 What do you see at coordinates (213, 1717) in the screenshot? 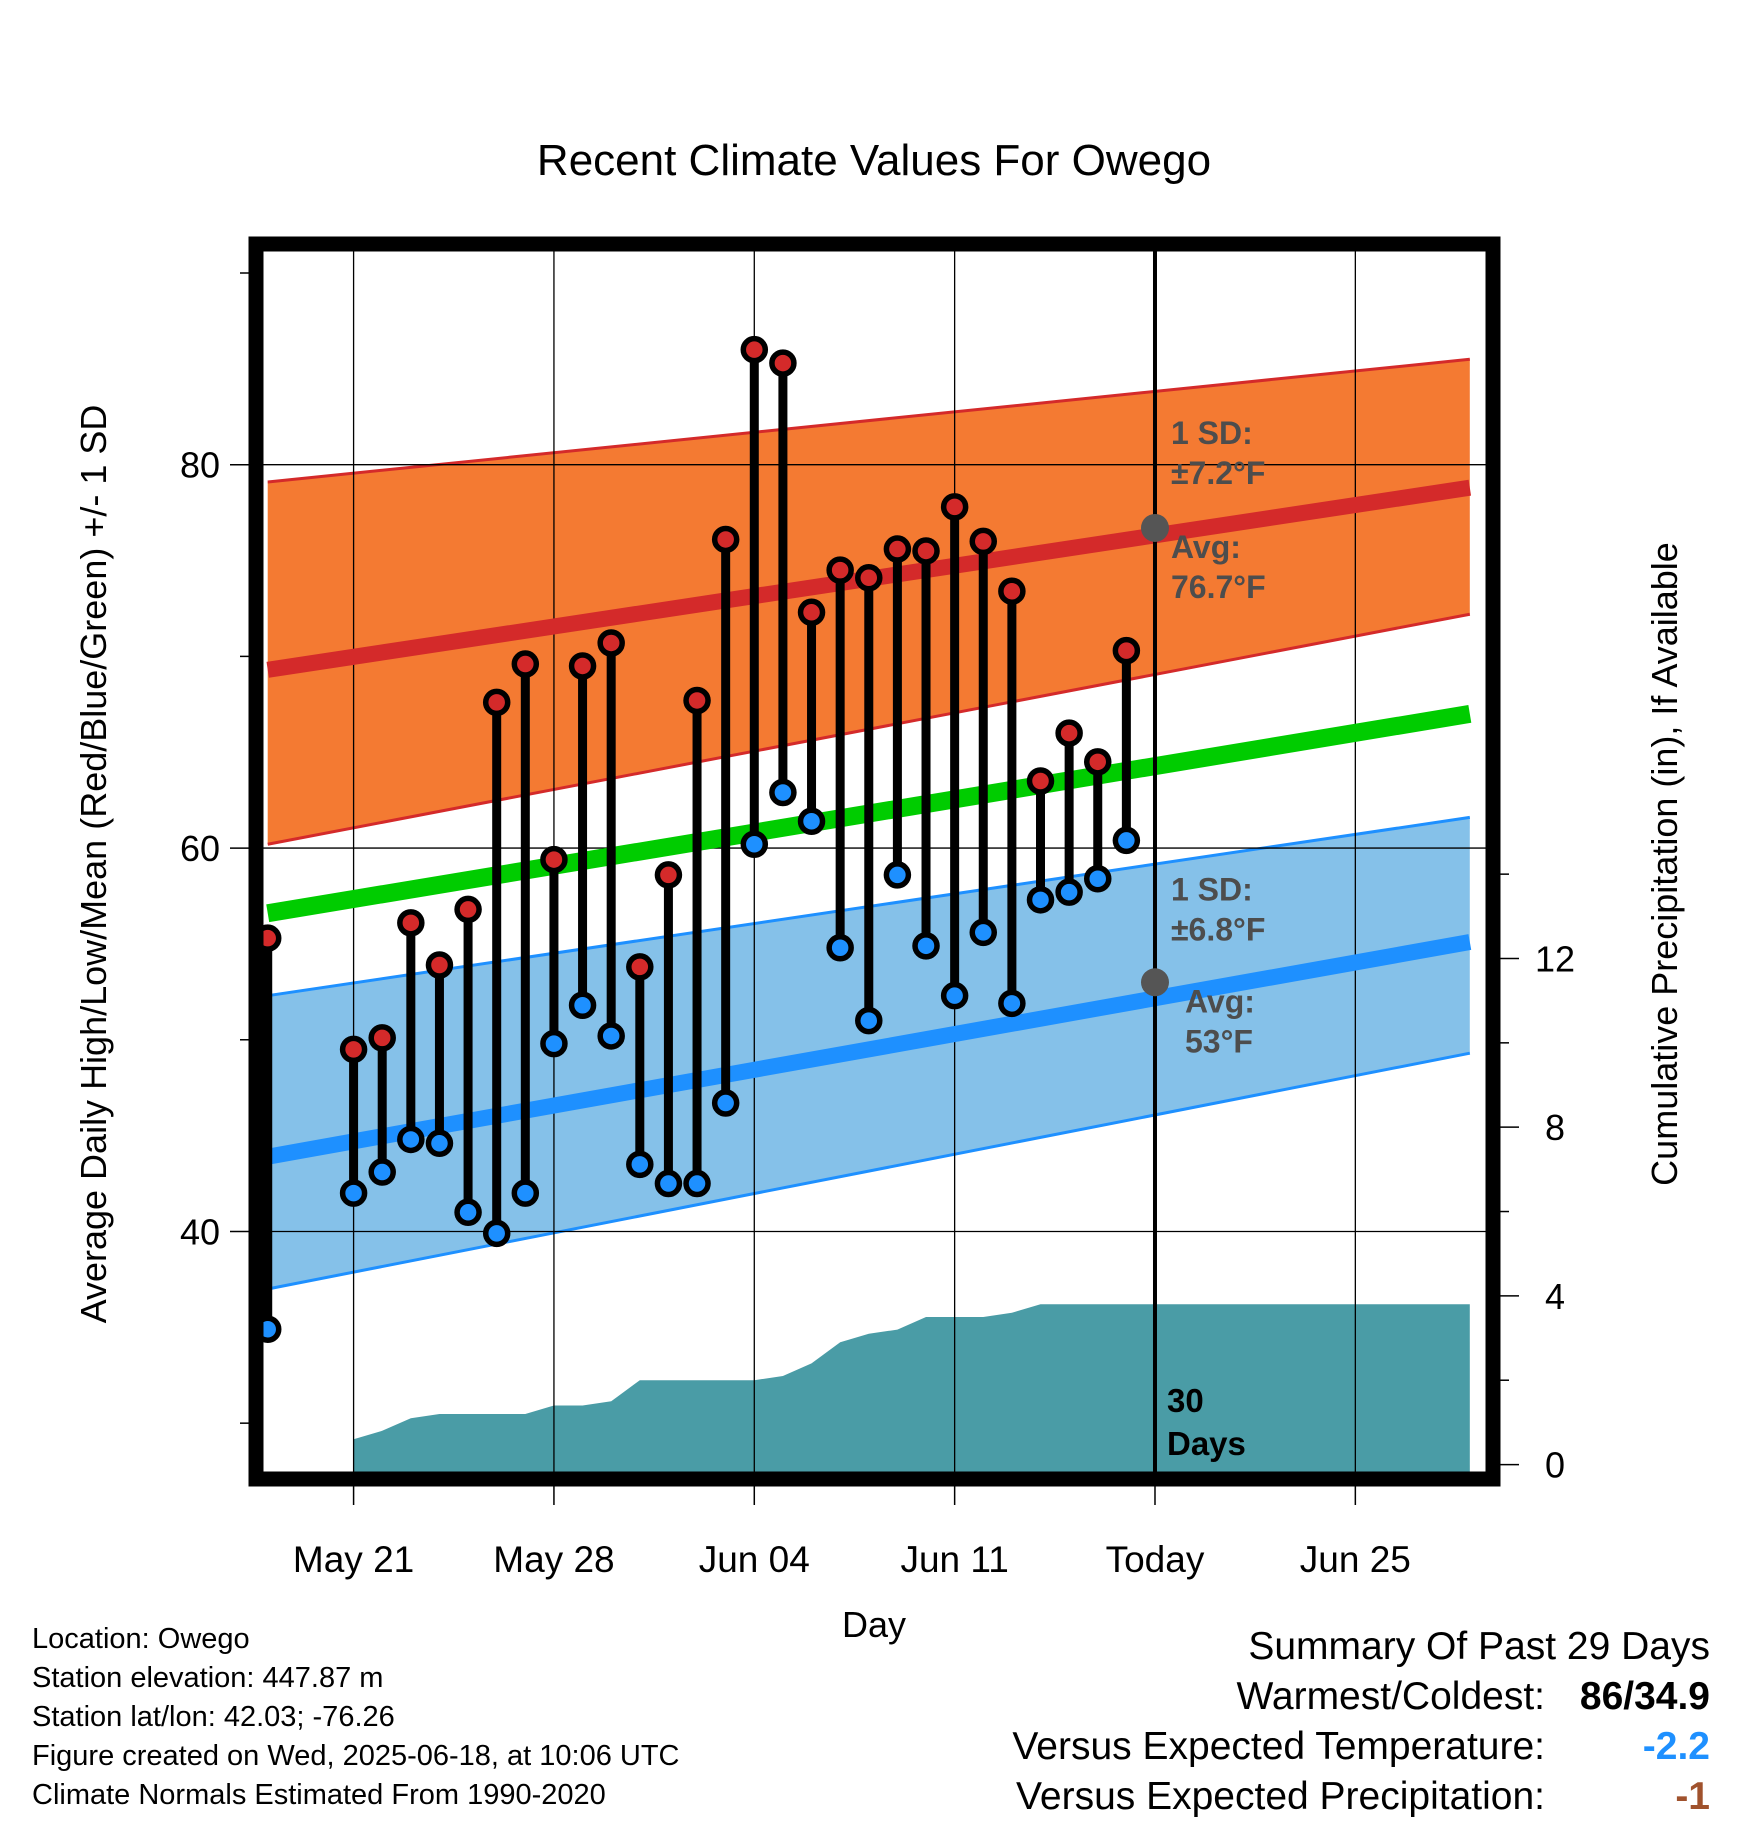
I see `latlon-text: Station lat/lon: 42.03; -76.26` at bounding box center [213, 1717].